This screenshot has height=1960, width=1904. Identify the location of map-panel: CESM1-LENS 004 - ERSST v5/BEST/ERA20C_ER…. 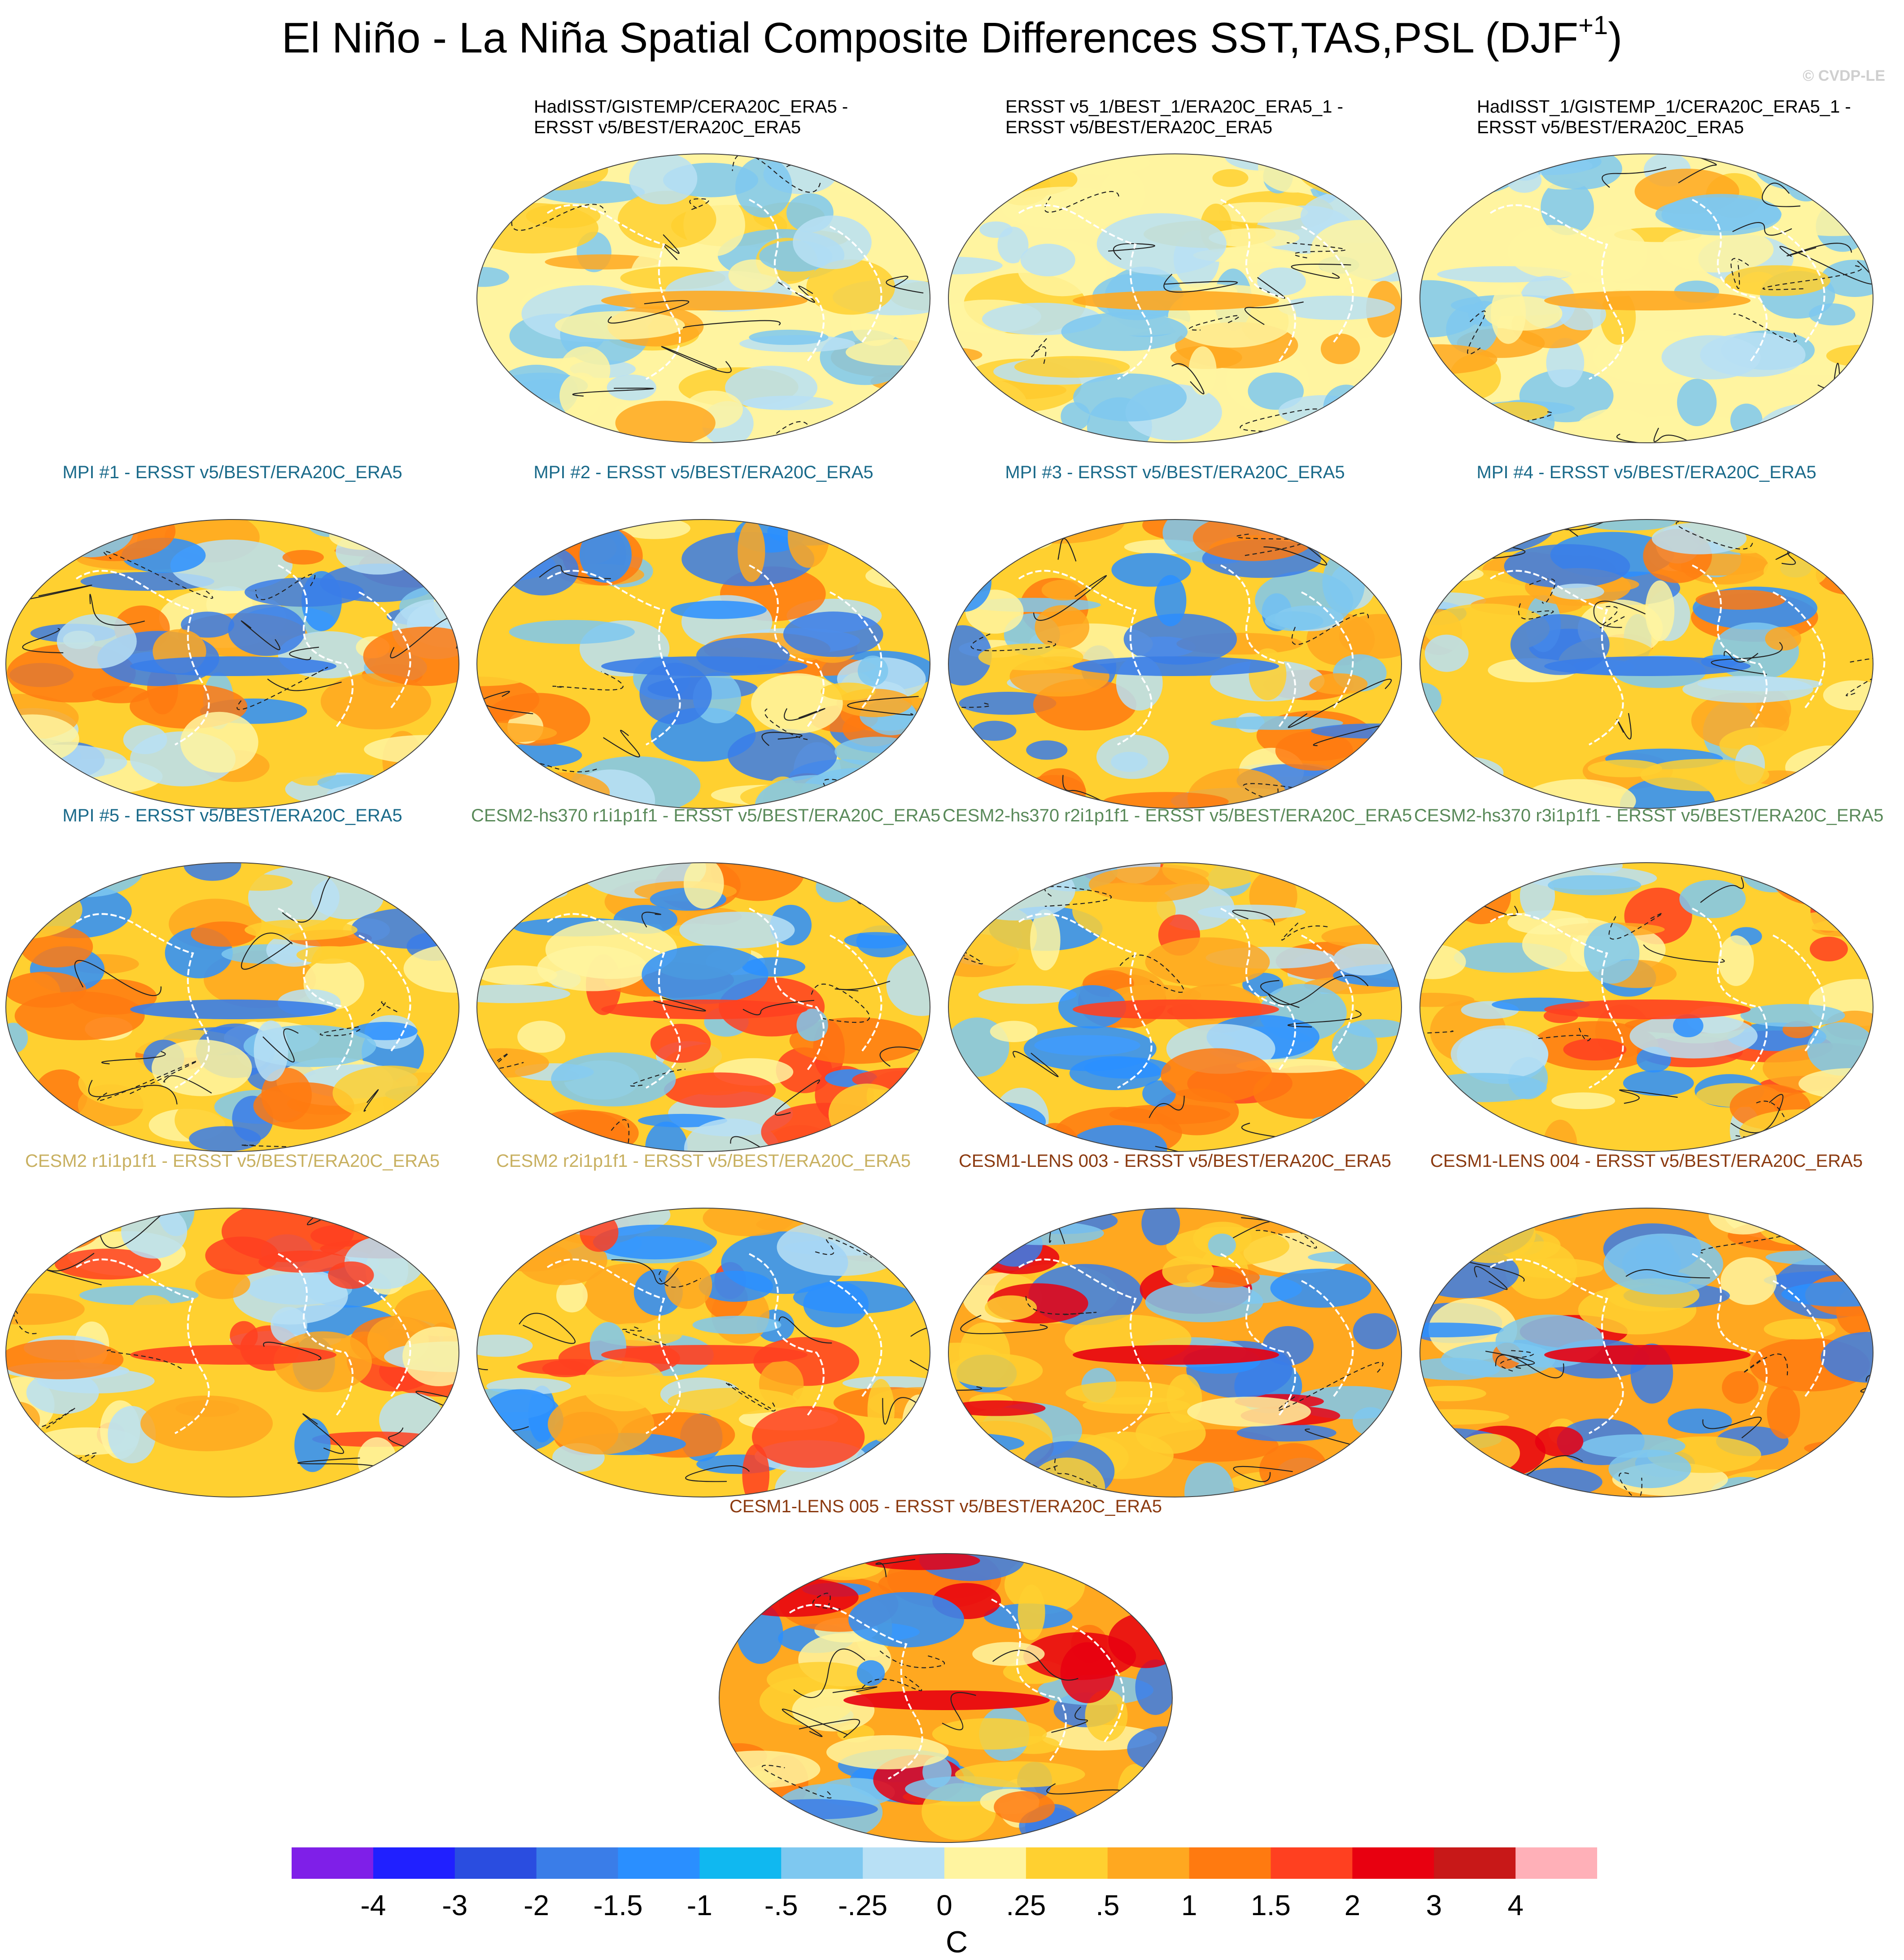
(1647, 1328).